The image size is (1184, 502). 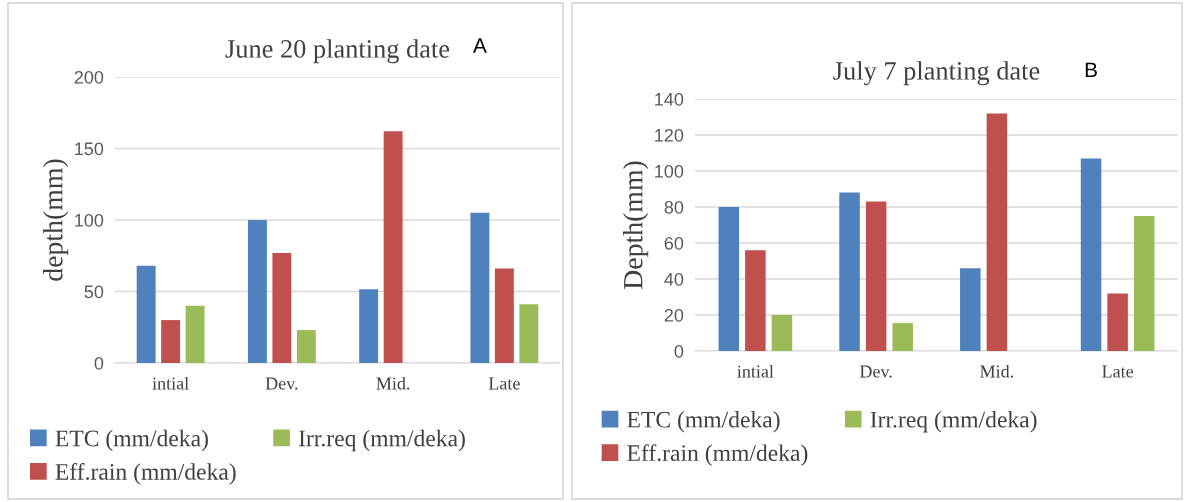 I want to click on chart-title: July 7 planting date, so click(x=936, y=73).